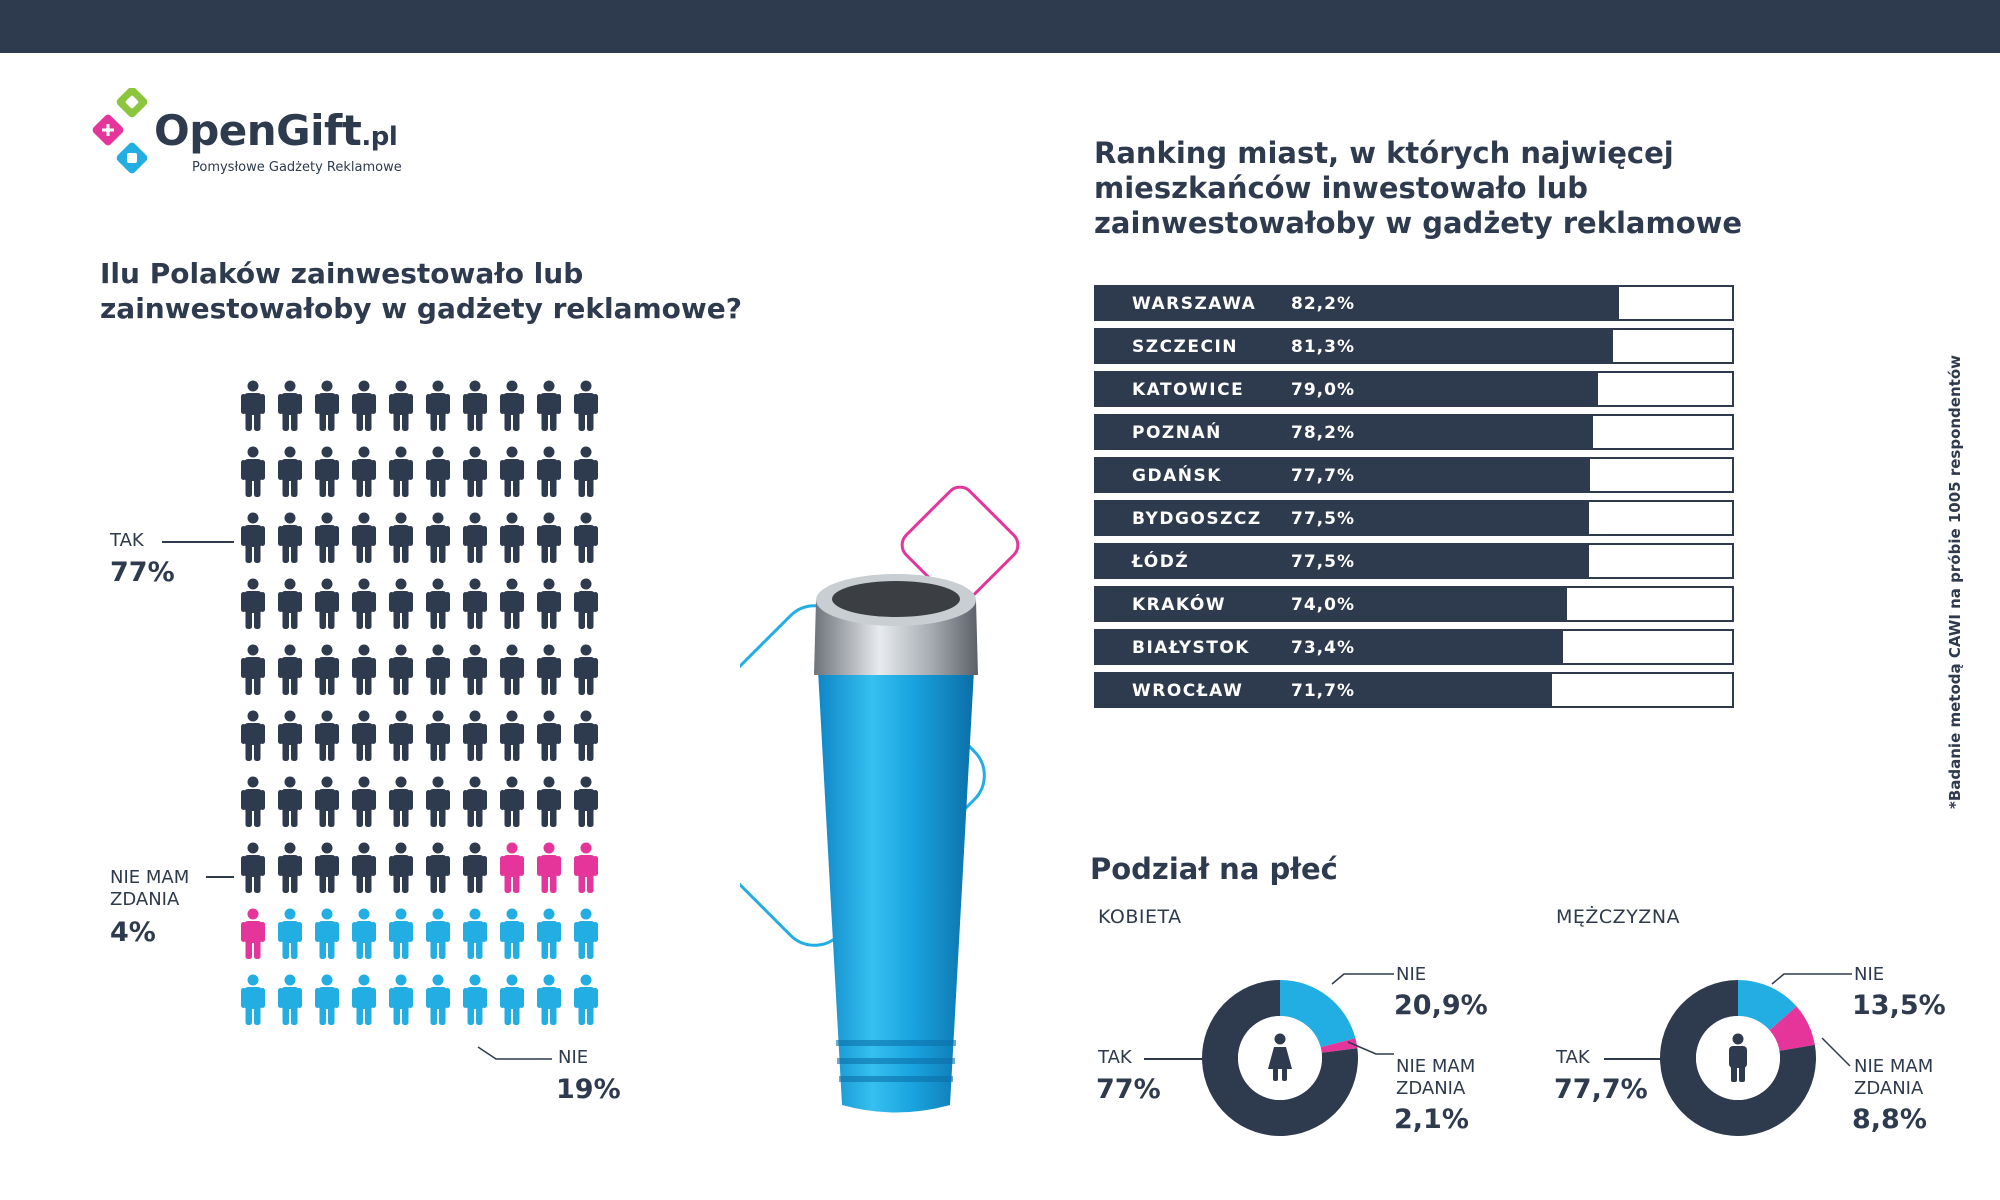  Describe the element at coordinates (1323, 304) in the screenshot. I see `rank-value: 82,2%` at that location.